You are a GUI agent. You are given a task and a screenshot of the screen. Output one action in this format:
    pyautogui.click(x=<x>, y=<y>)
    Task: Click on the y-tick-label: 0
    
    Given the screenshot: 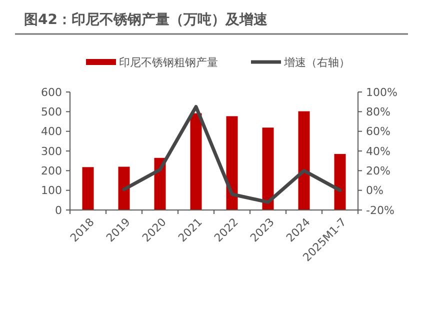 What is the action you would take?
    pyautogui.click(x=58, y=210)
    